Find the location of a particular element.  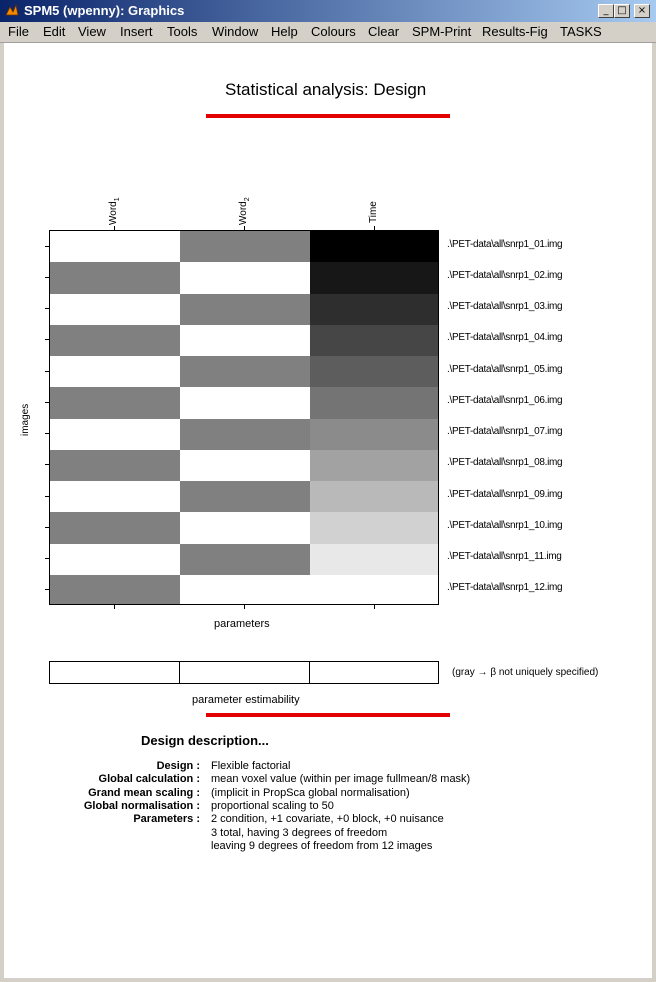

row-label: .\PET-data\all\snrp1_12.img is located at coordinates (505, 588).